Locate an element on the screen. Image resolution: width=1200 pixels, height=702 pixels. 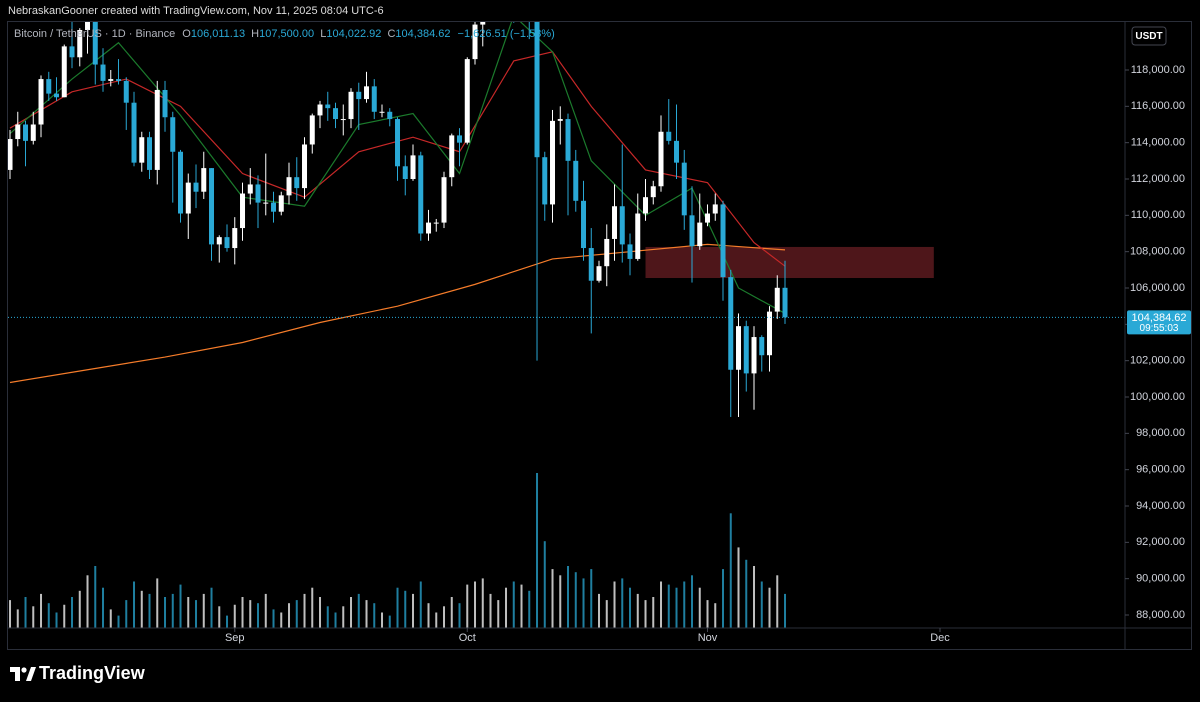
y-tick-label: 100,000.00 is located at coordinates (1157, 397).